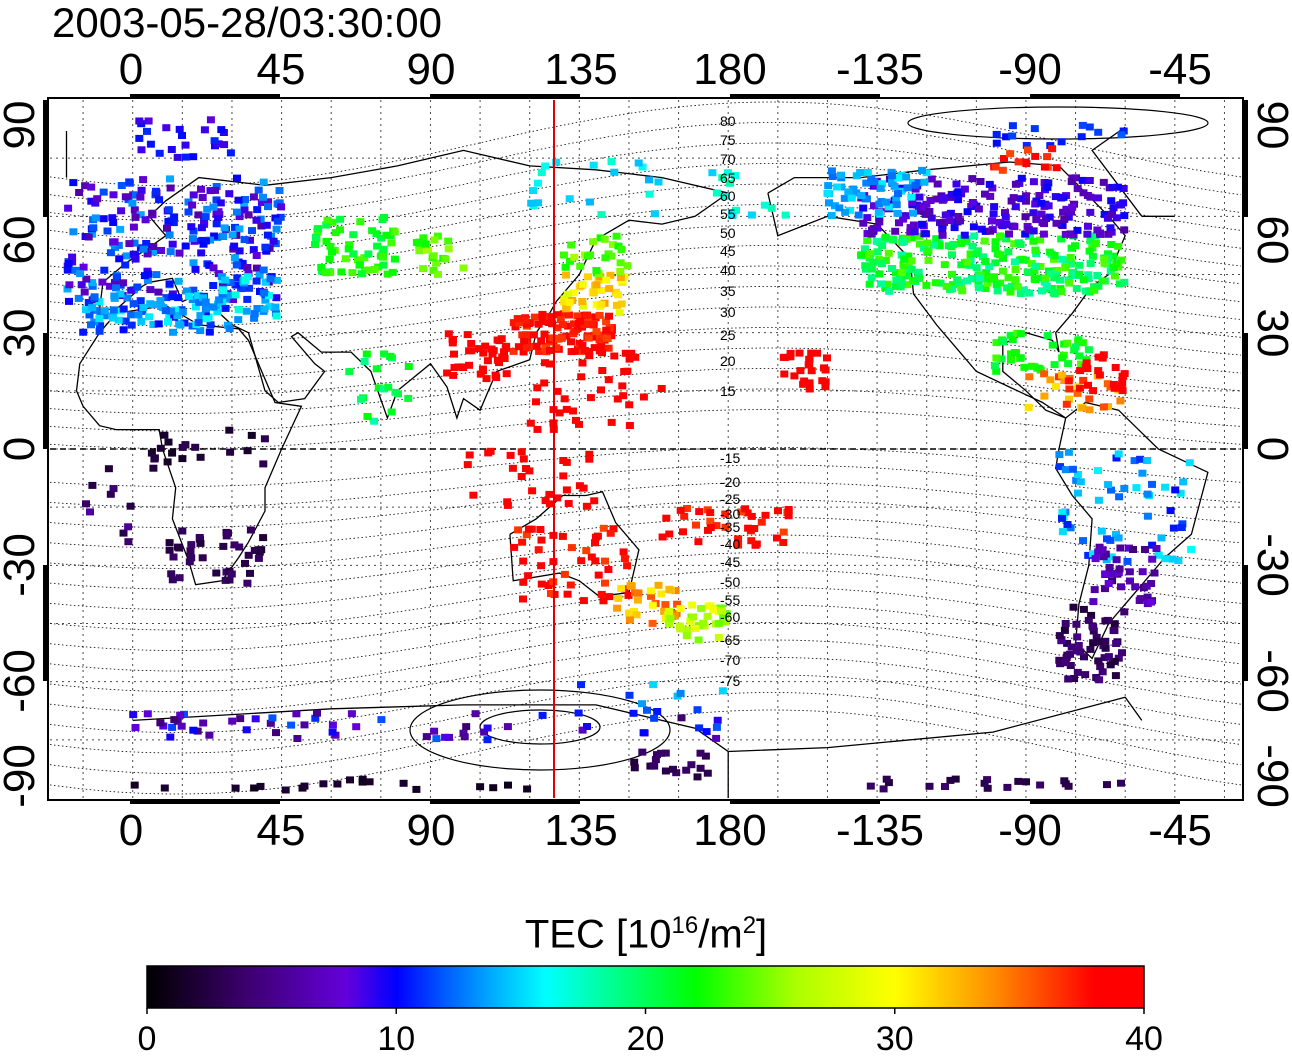 The height and width of the screenshot is (1057, 1292). What do you see at coordinates (45, 623) in the screenshot?
I see `left-frame-bar` at bounding box center [45, 623].